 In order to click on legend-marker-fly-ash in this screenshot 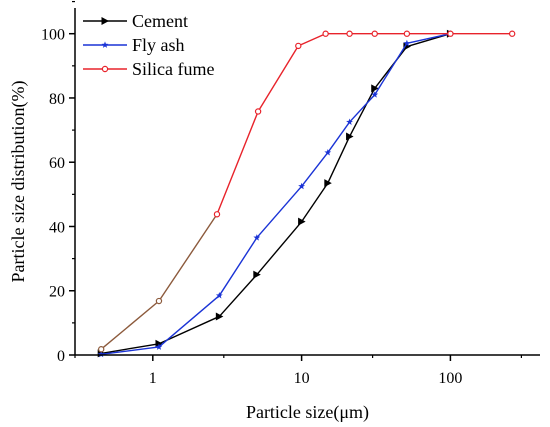, I will do `click(105, 44)`.